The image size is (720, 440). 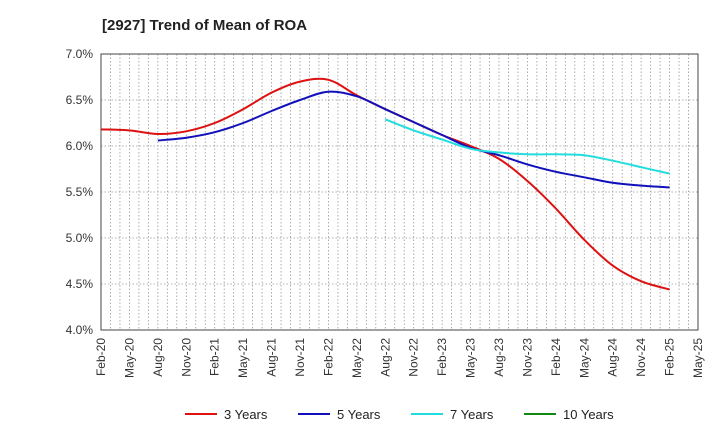 What do you see at coordinates (272, 357) in the screenshot?
I see `x-tick-label: Aug-21` at bounding box center [272, 357].